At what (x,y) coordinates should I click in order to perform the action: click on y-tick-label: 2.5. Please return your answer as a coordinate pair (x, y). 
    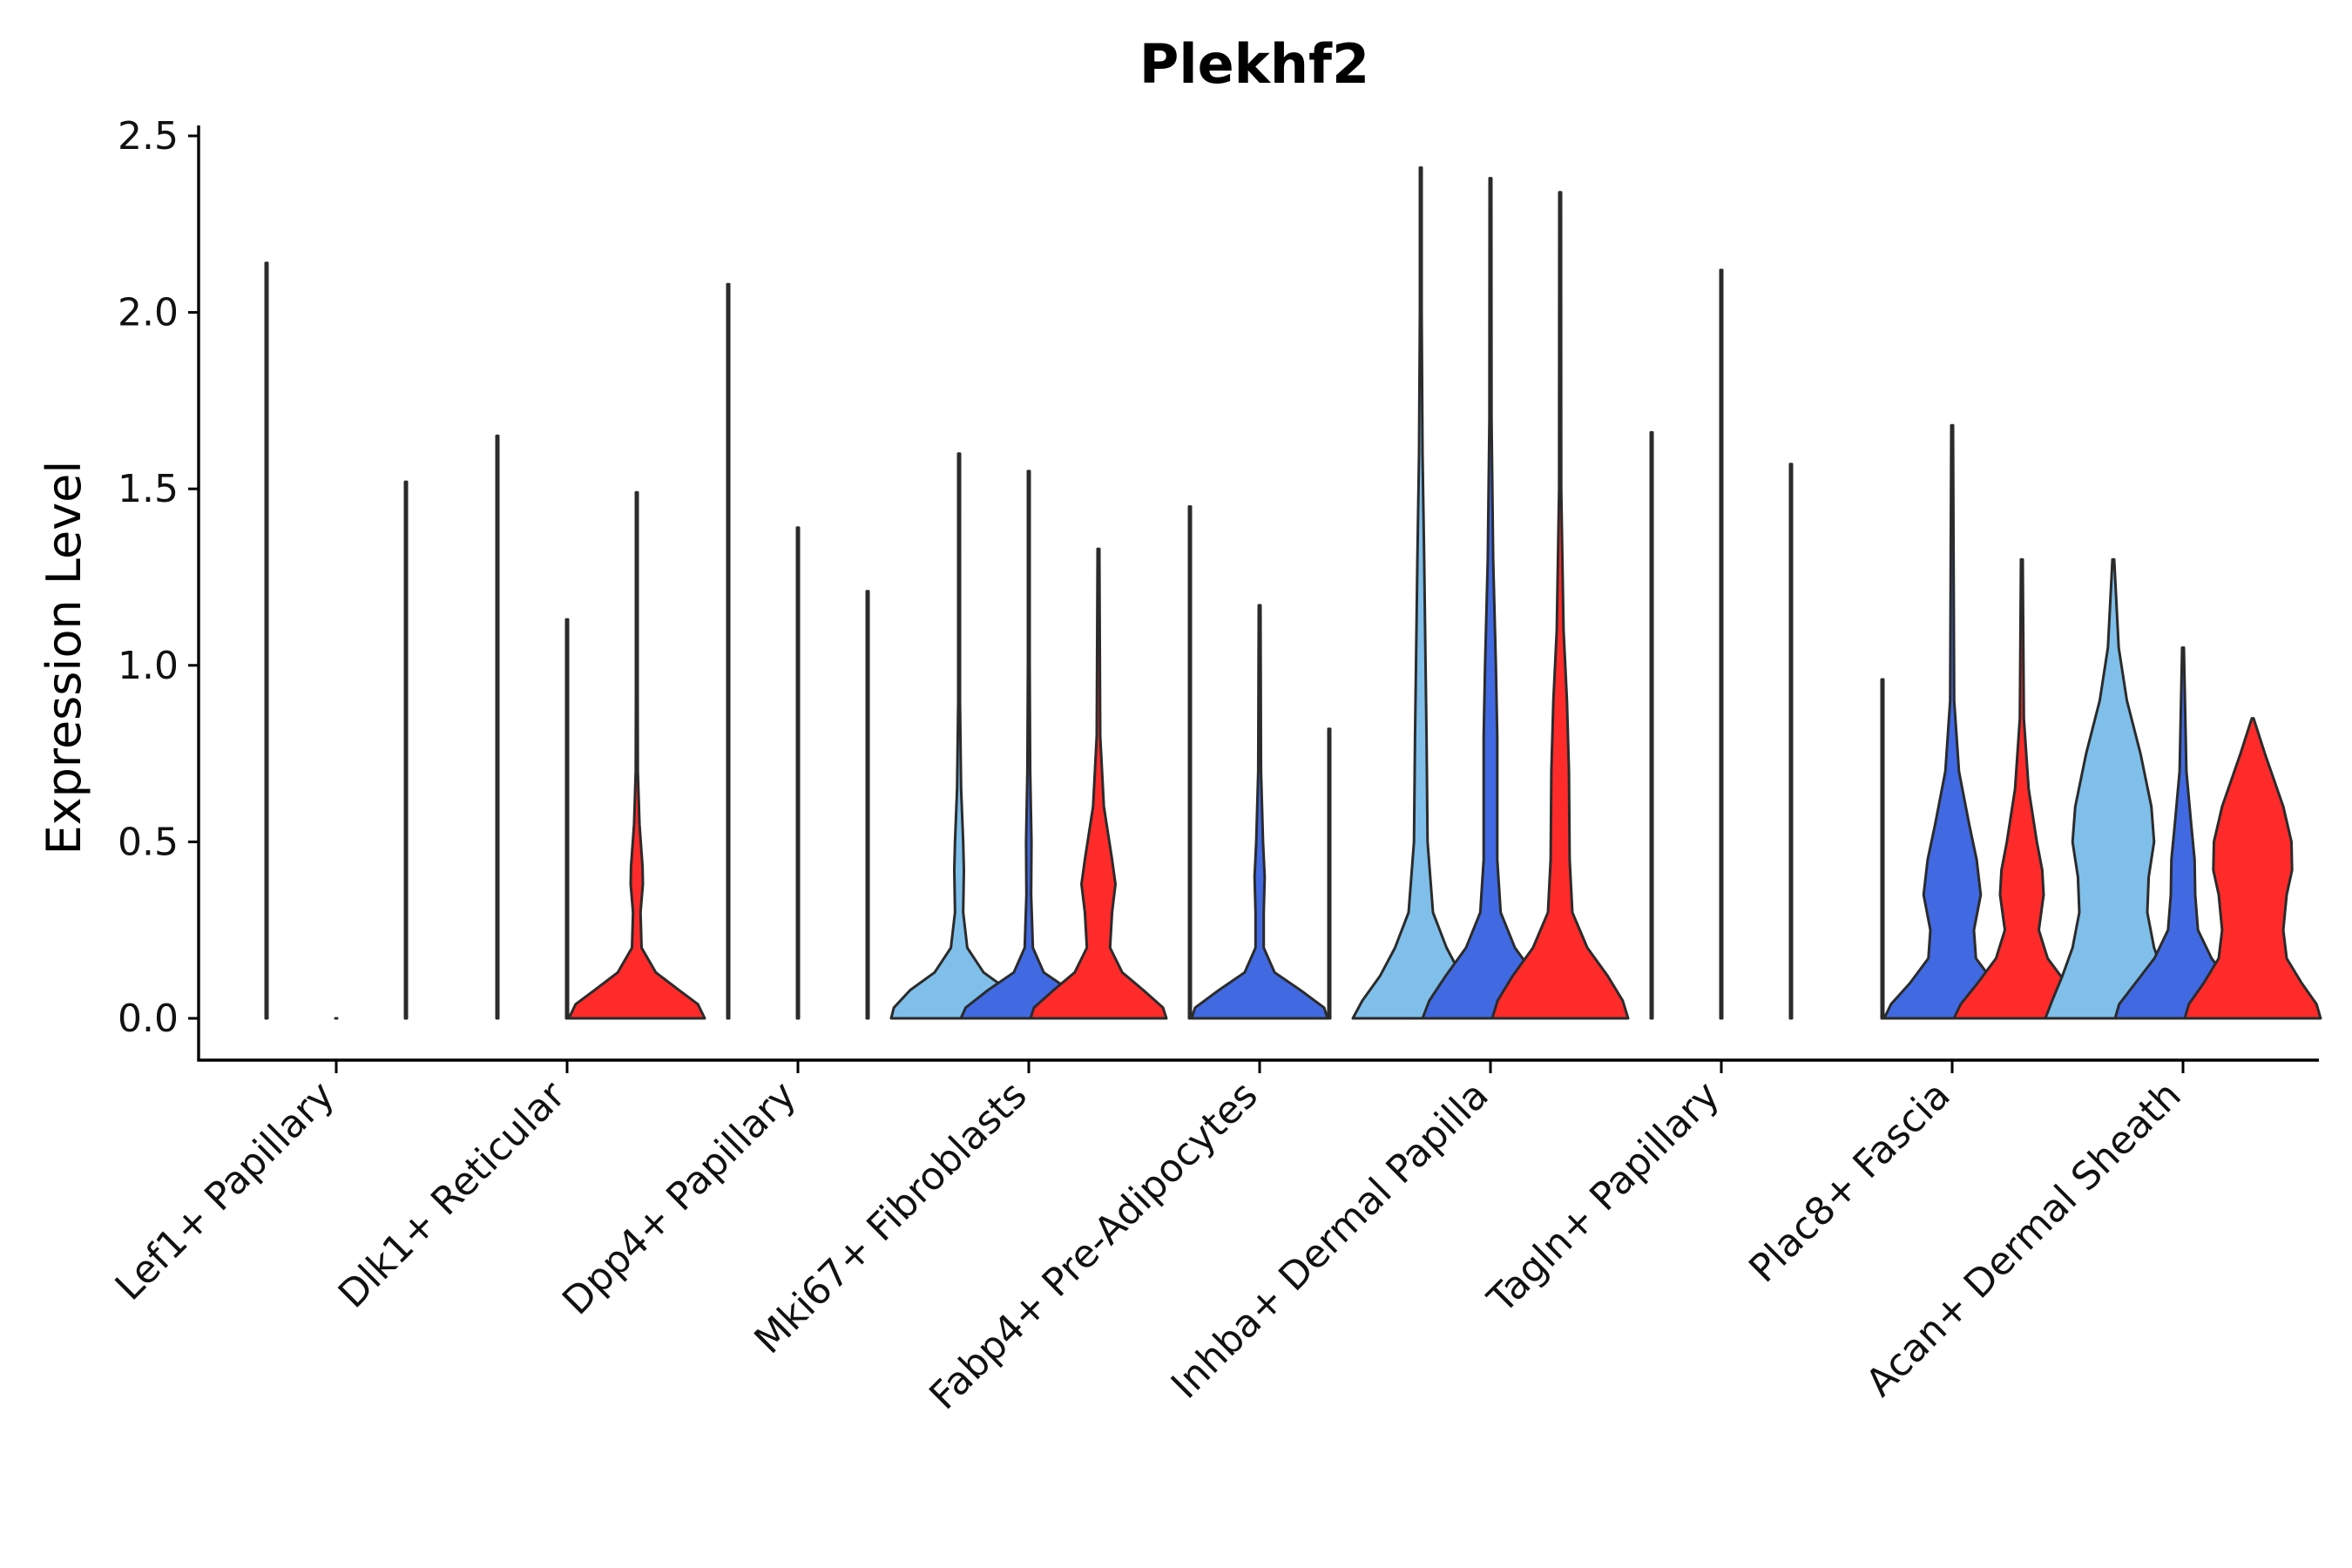
    Looking at the image, I should click on (148, 136).